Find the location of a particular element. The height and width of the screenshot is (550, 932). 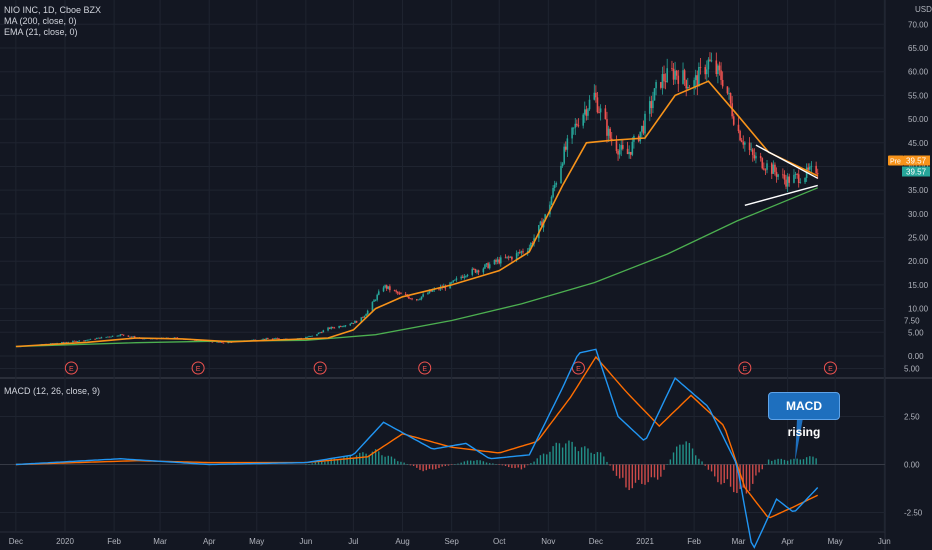

time-tick-label: Jul is located at coordinates (353, 541).